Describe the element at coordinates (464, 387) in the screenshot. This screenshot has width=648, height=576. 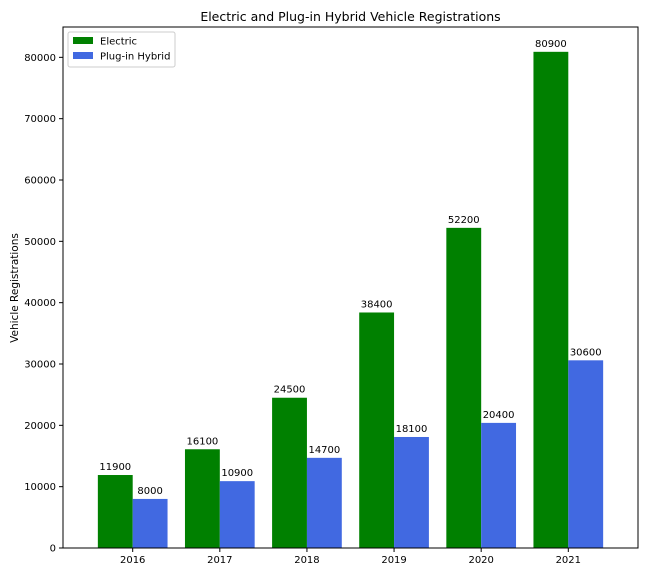
I see `bar-electric-2020` at that location.